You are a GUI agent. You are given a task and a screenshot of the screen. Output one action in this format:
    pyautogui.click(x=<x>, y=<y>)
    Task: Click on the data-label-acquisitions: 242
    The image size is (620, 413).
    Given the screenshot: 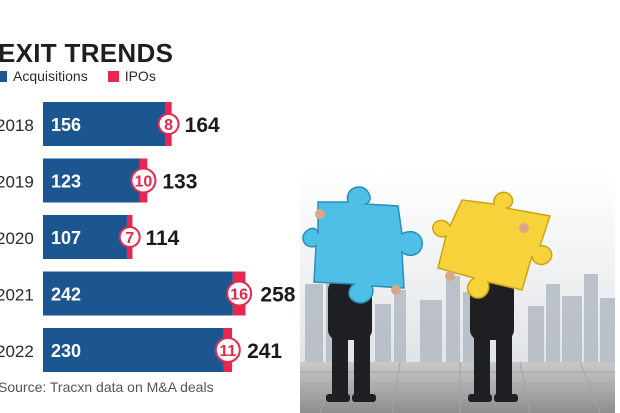 What is the action you would take?
    pyautogui.click(x=66, y=295)
    